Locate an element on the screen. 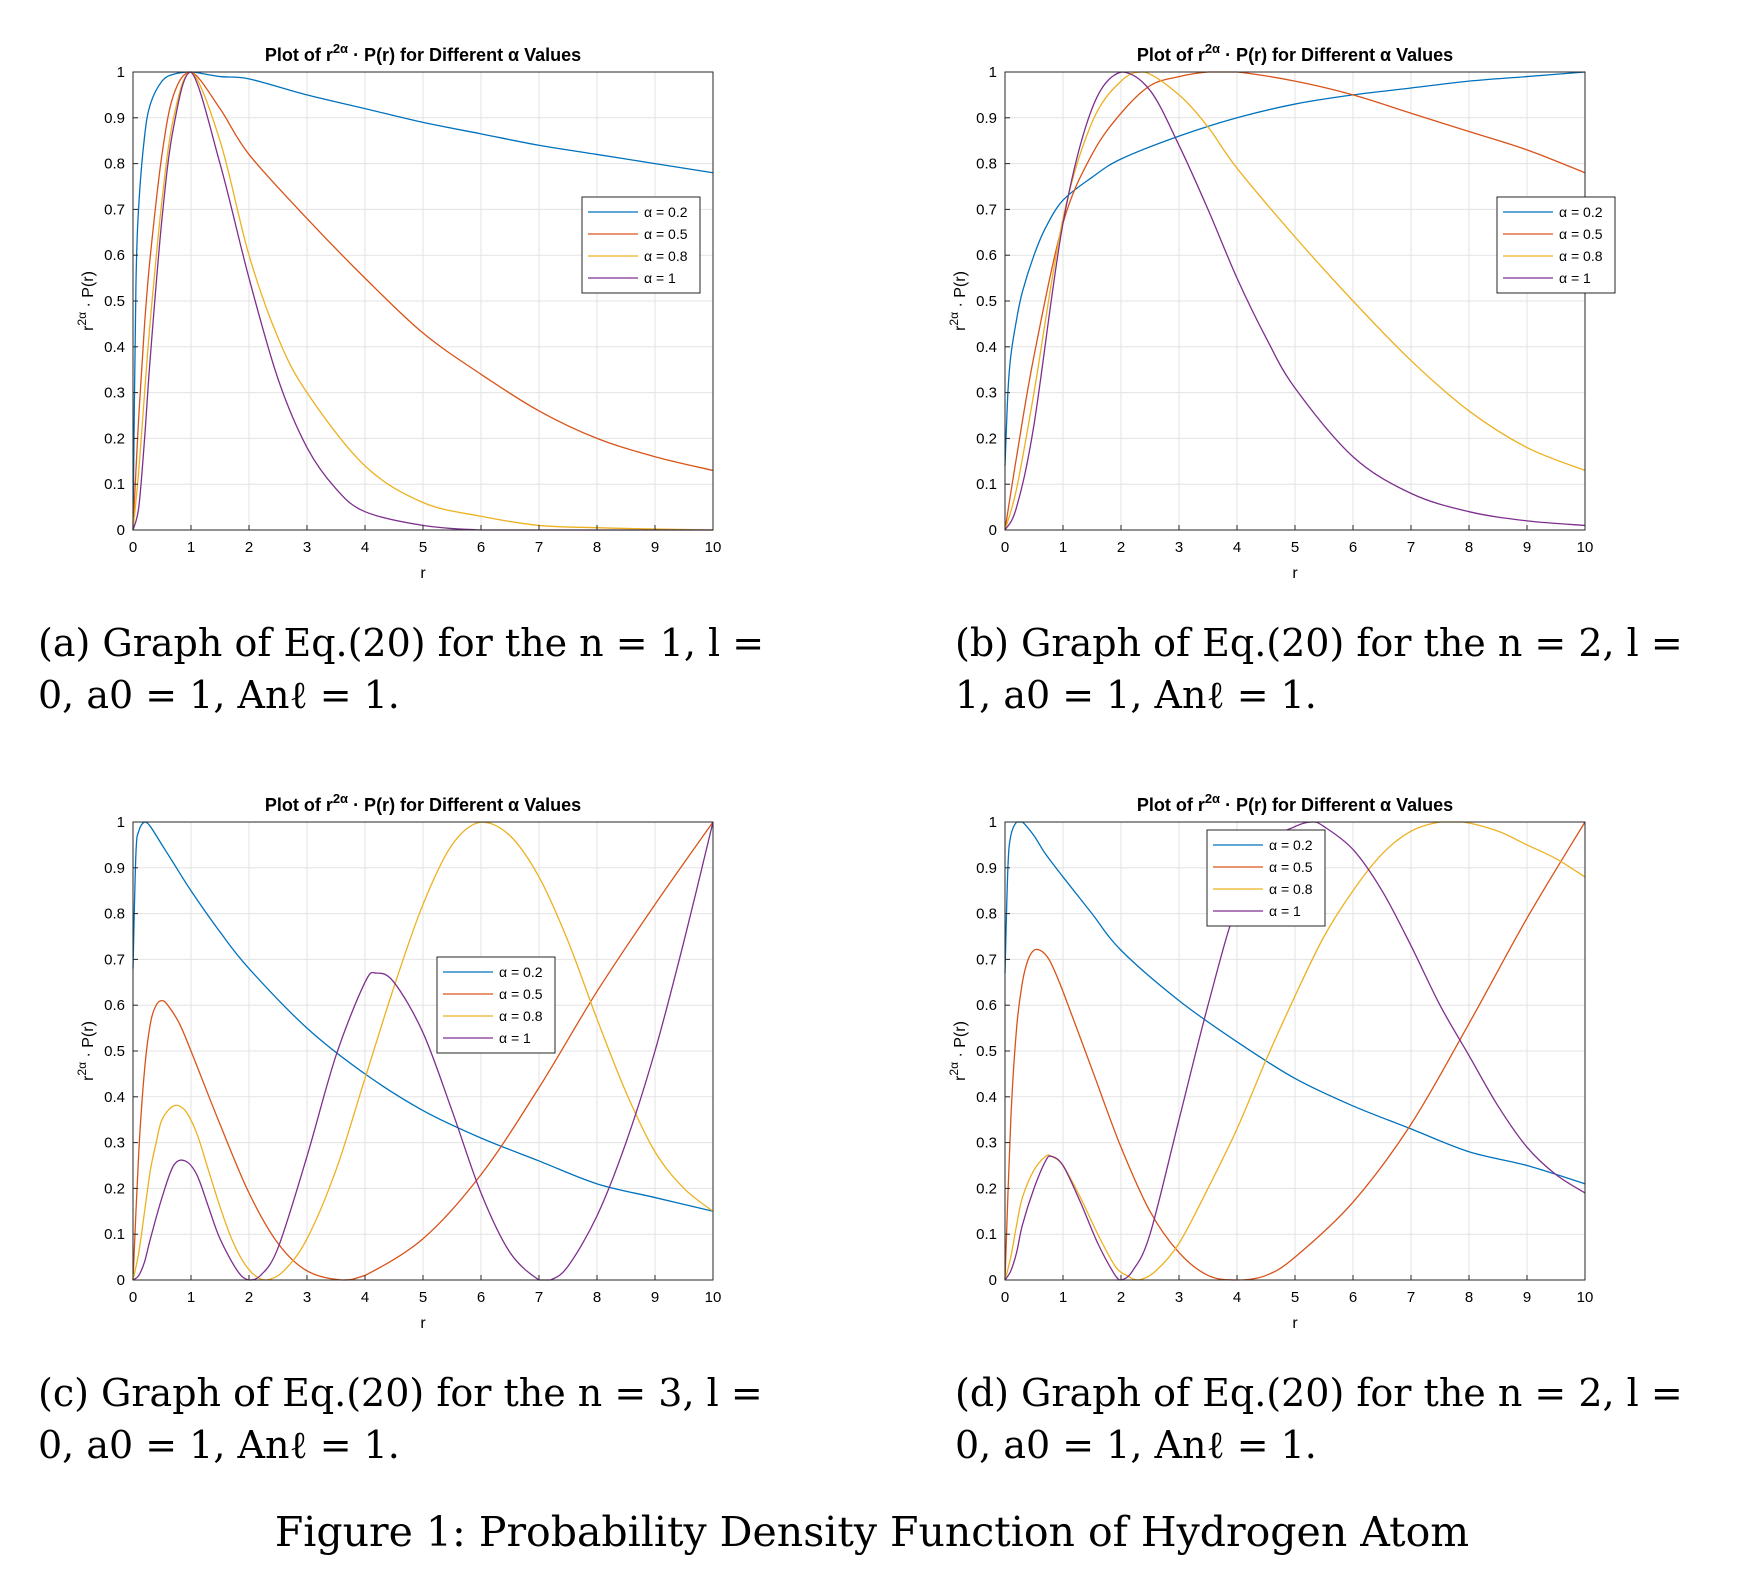  caption-a-line-1: (a) Graph of Eq.(20) for the n = 1, l = is located at coordinates (401, 643).